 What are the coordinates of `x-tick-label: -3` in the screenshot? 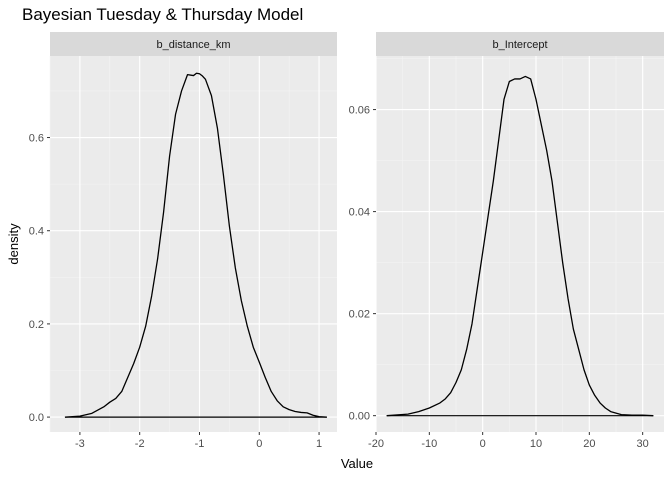 It's located at (80, 444).